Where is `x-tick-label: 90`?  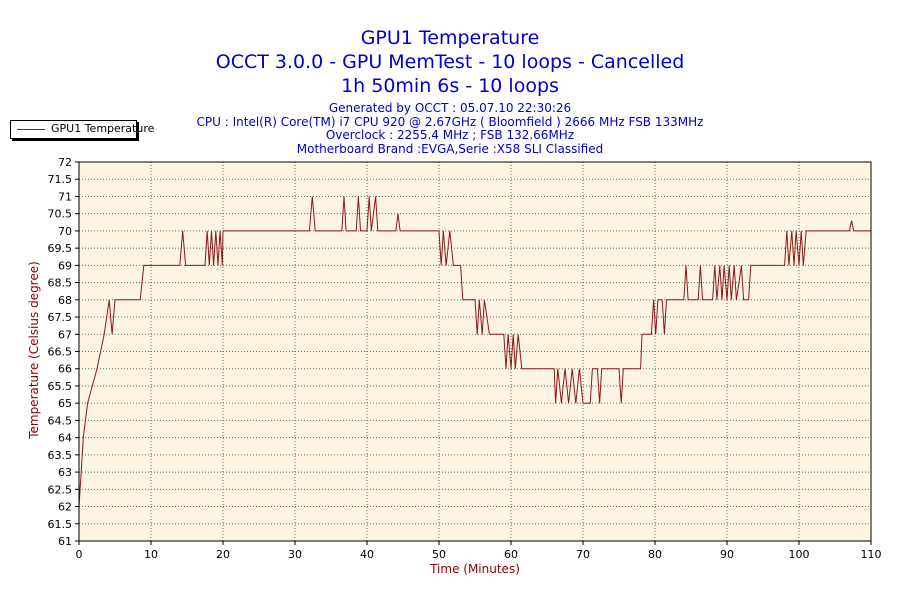 x-tick-label: 90 is located at coordinates (727, 554).